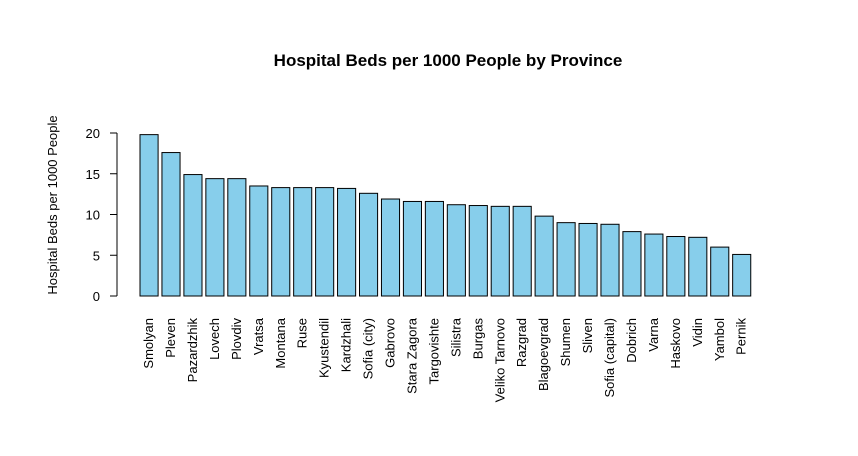 The width and height of the screenshot is (858, 456). I want to click on y-tick-label: 5, so click(96, 255).